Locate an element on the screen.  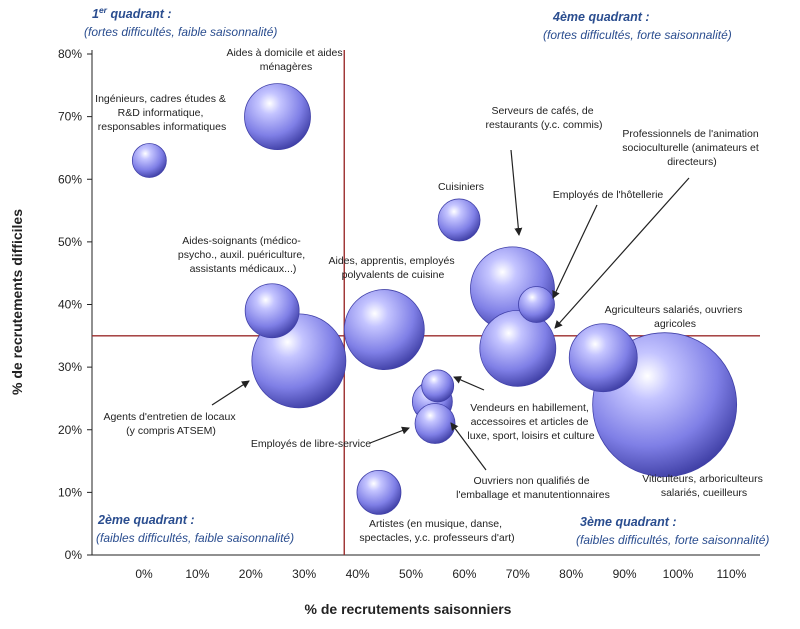
quadrant-2-title: 2ème quadrant : is located at coordinates (146, 520).